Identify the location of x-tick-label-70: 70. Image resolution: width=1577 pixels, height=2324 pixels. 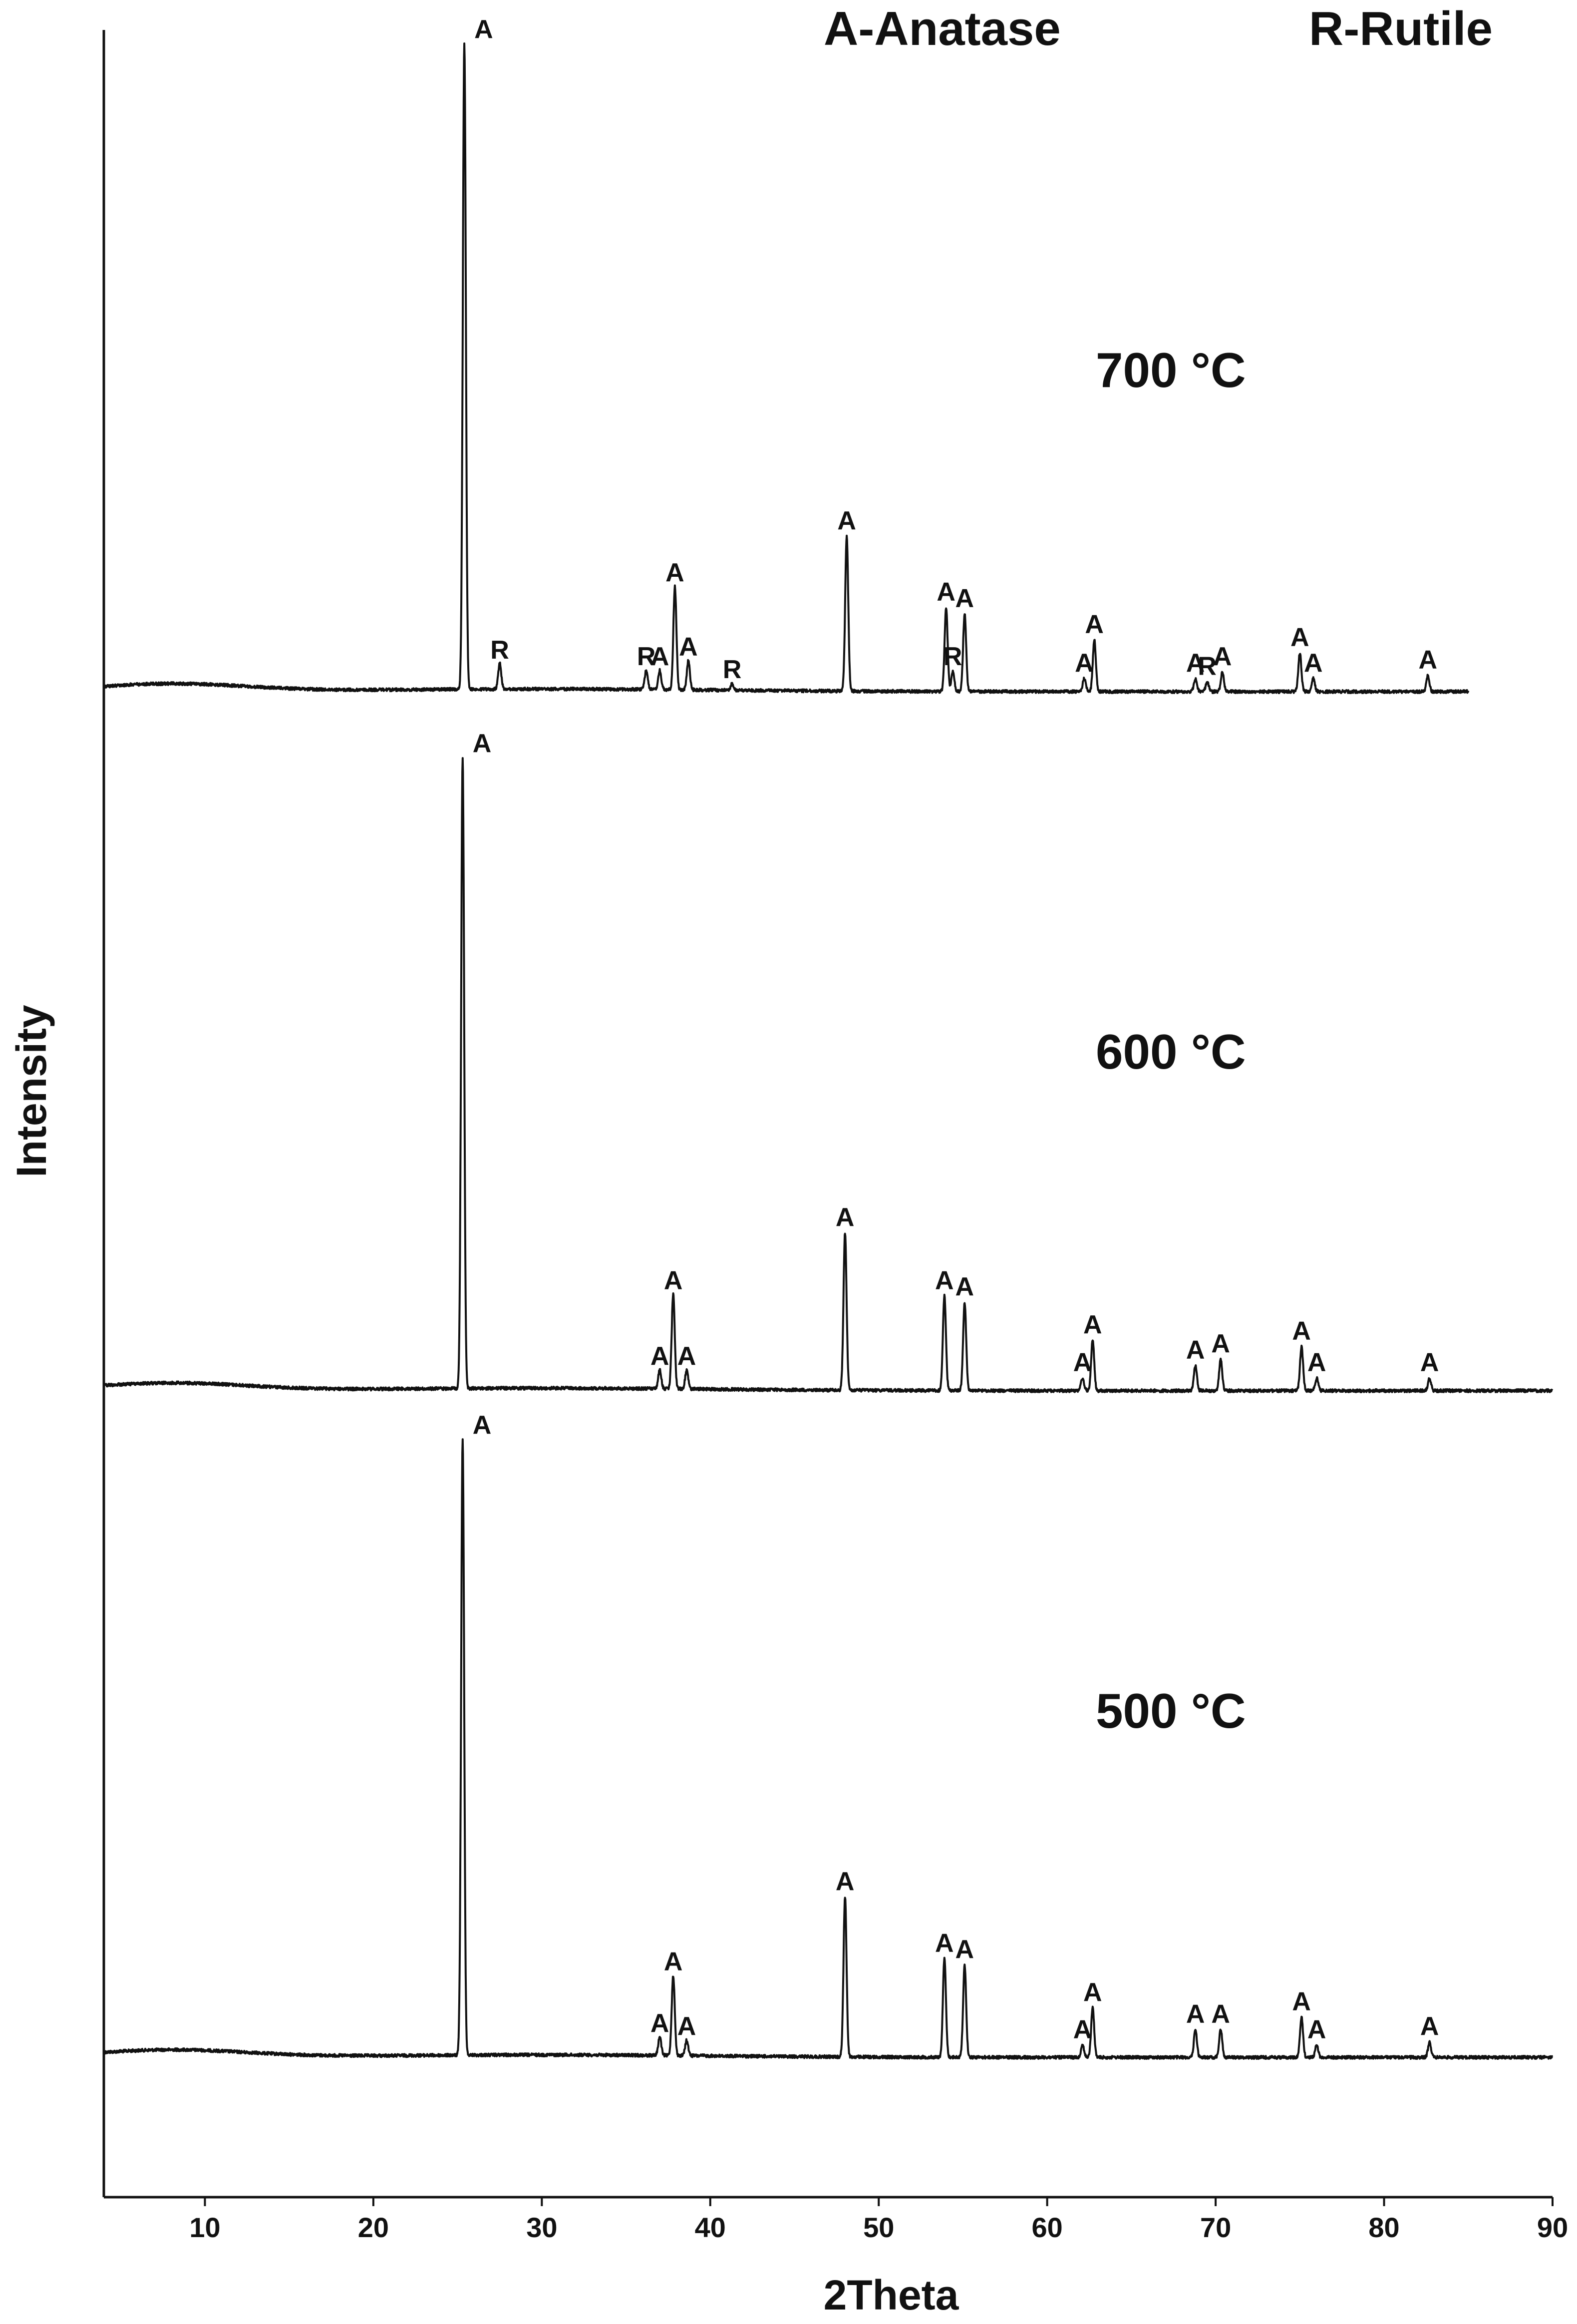
(1215, 2227).